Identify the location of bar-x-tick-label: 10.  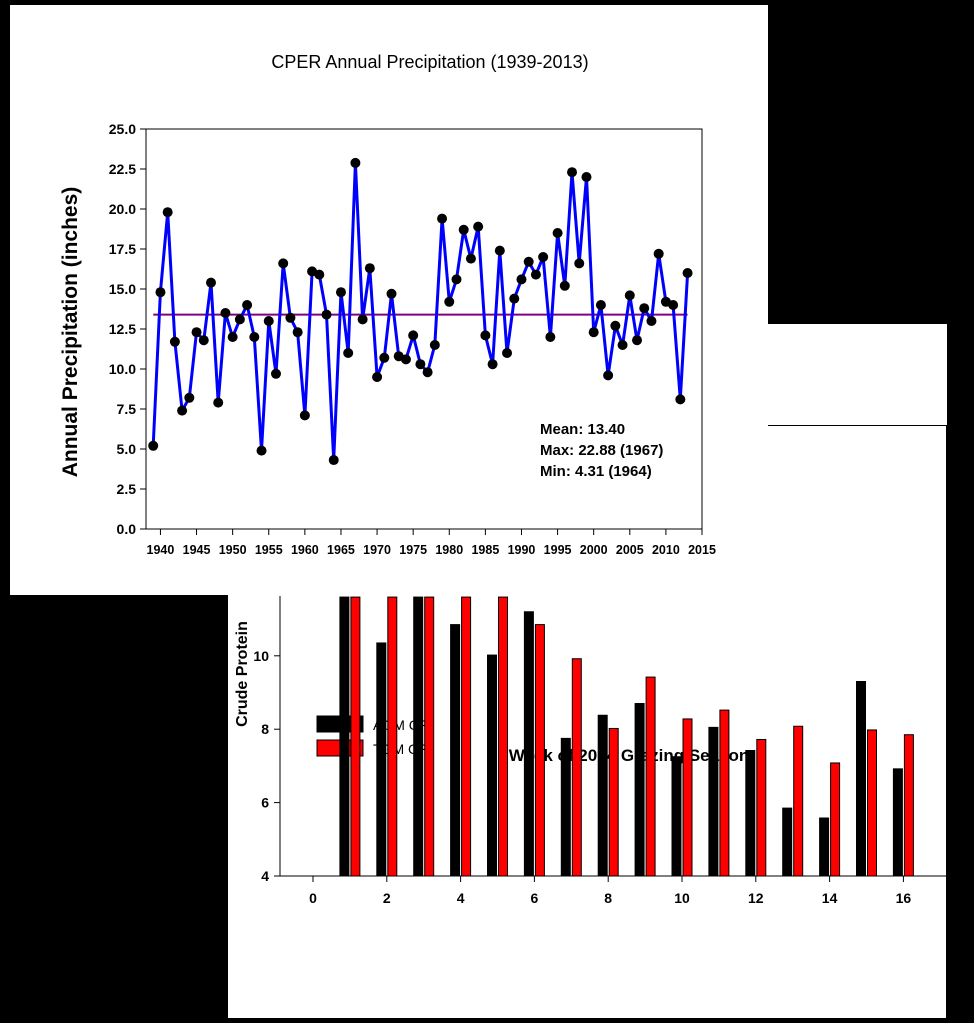
(682, 898).